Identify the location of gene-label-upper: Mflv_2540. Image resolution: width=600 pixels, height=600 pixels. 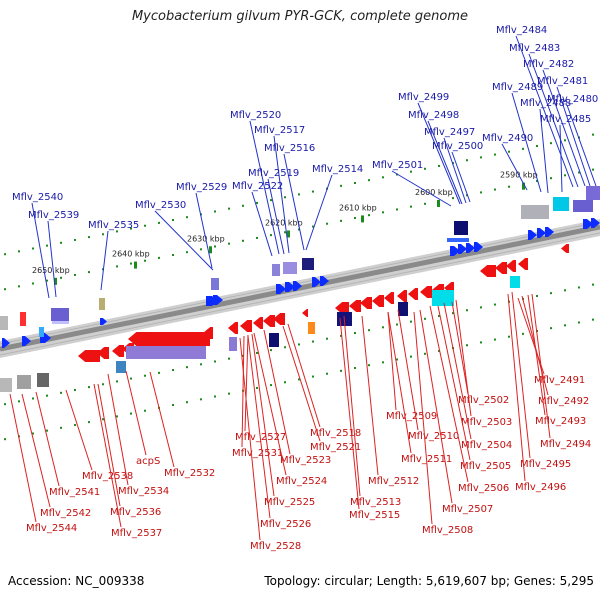
(37, 197).